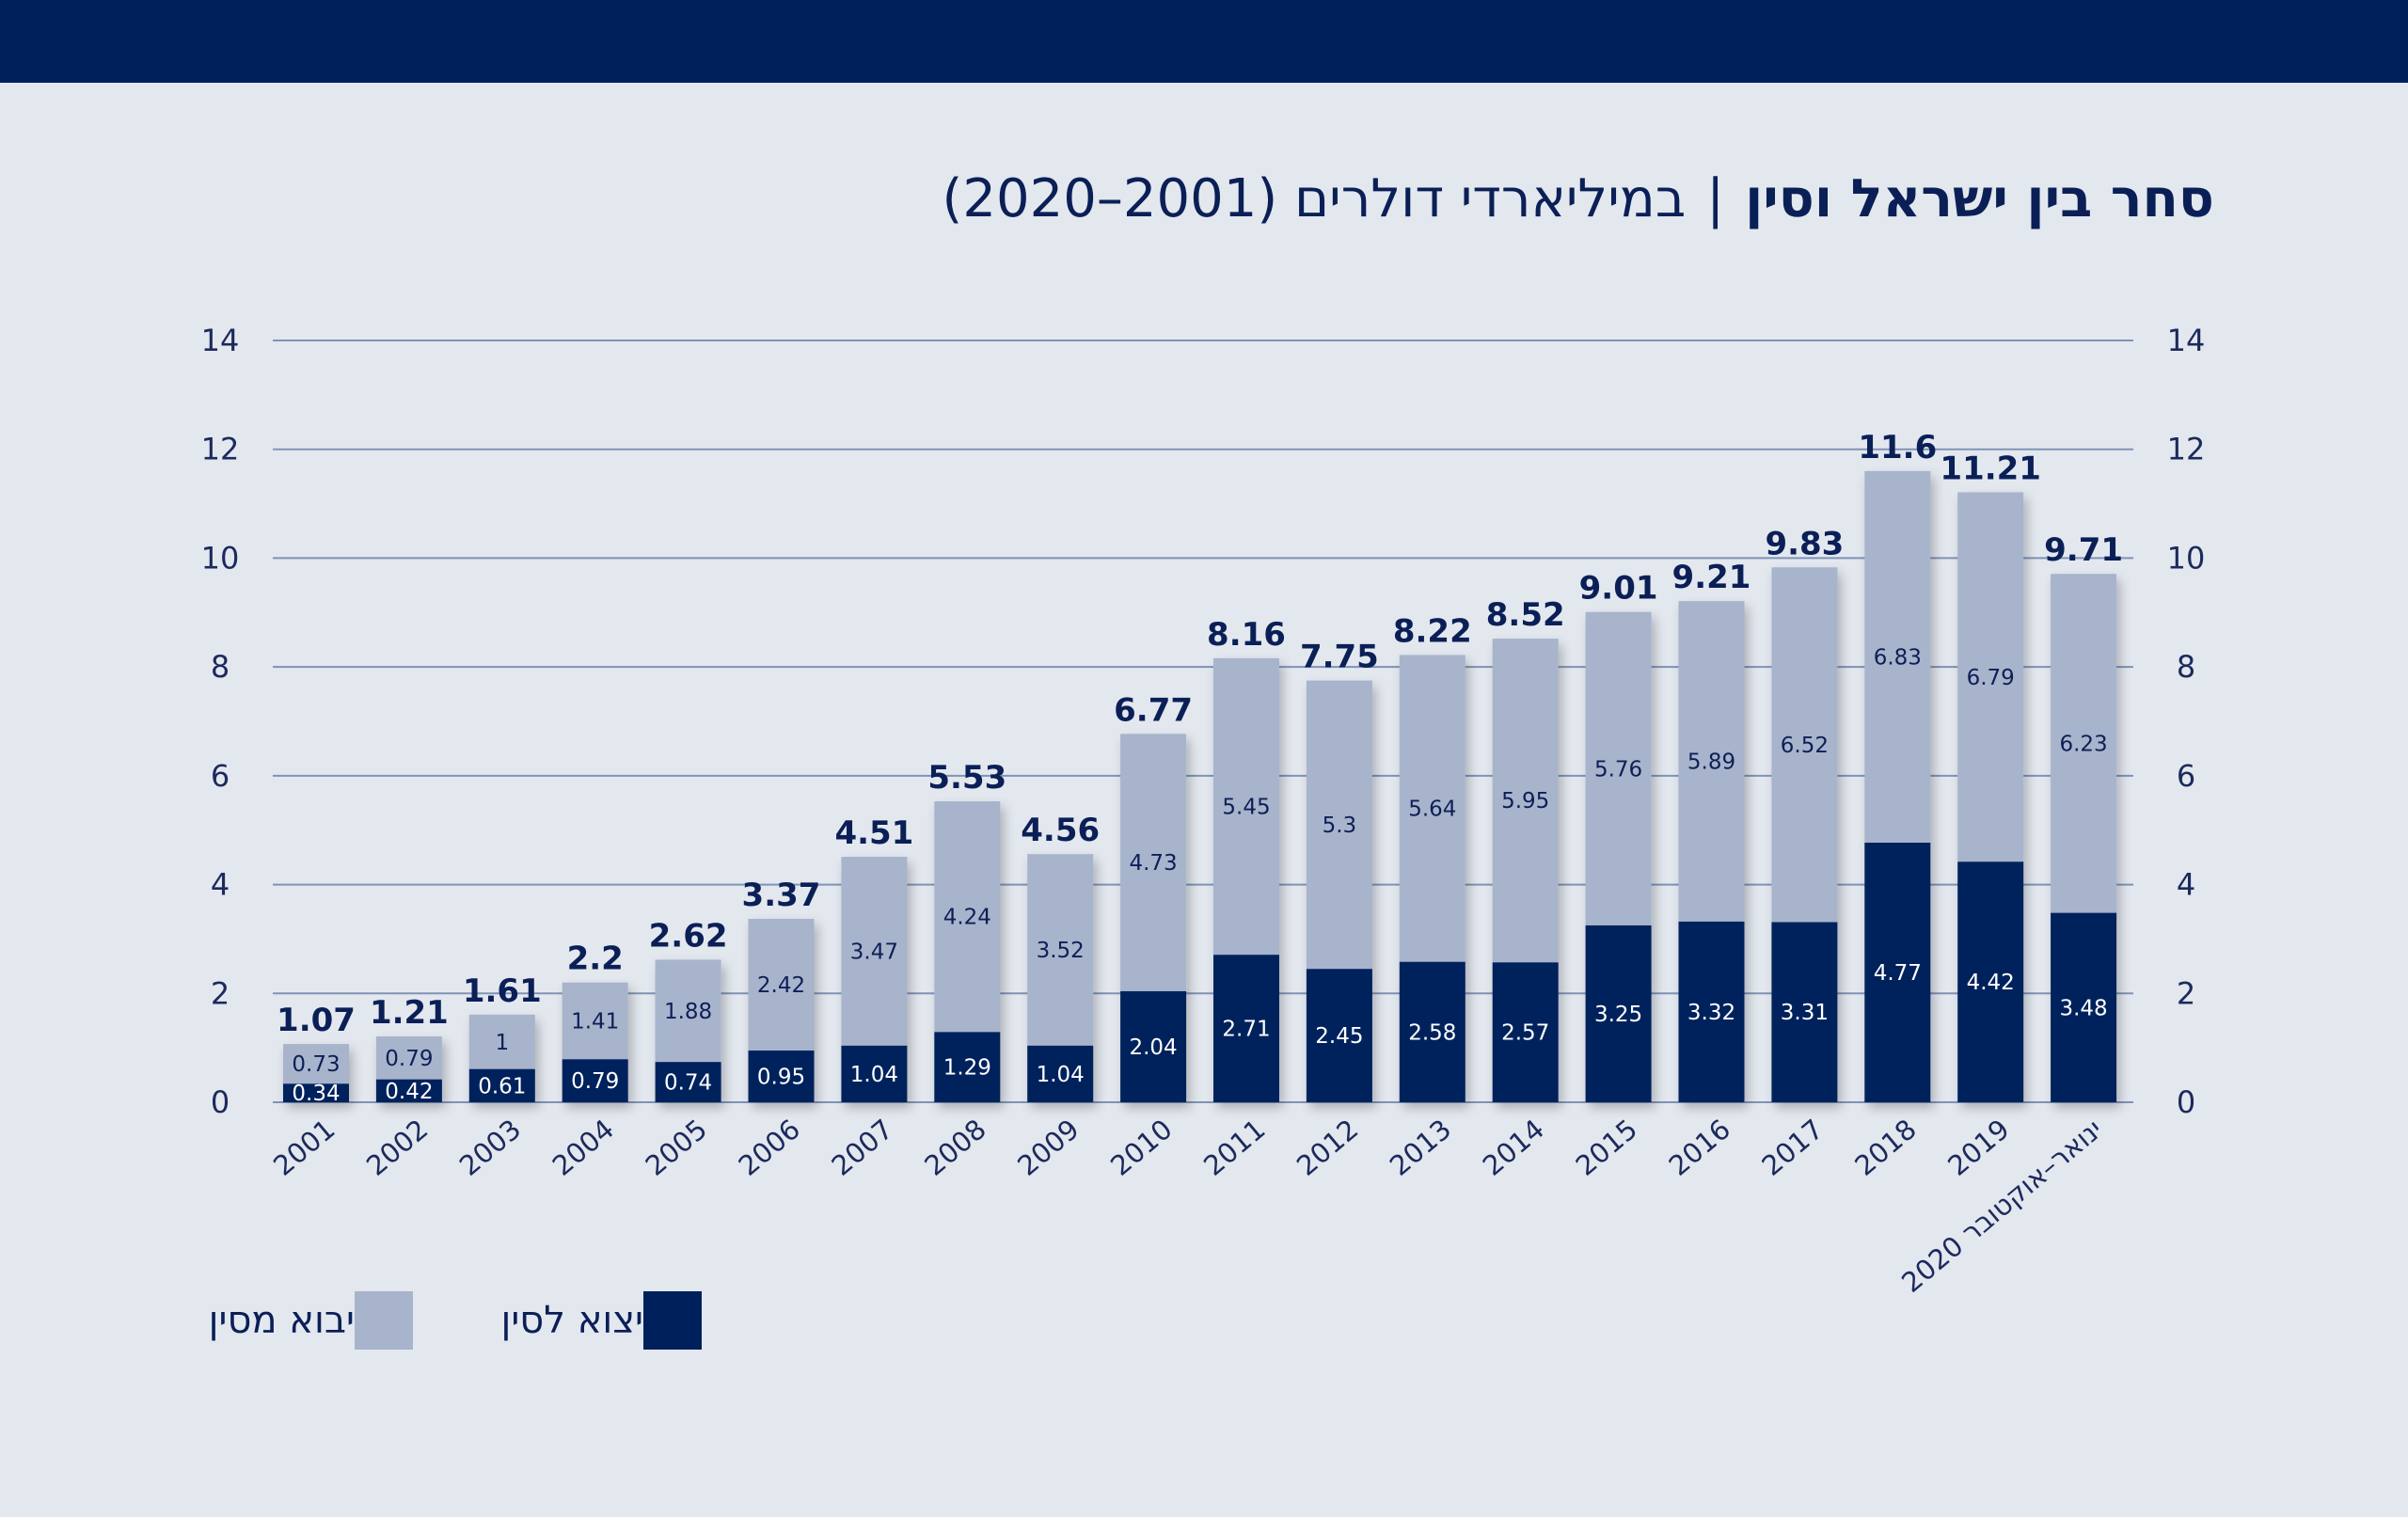 Image resolution: width=2408 pixels, height=1517 pixels. Describe the element at coordinates (409, 1059) in the screenshot. I see `import-value-label: 0.79` at that location.